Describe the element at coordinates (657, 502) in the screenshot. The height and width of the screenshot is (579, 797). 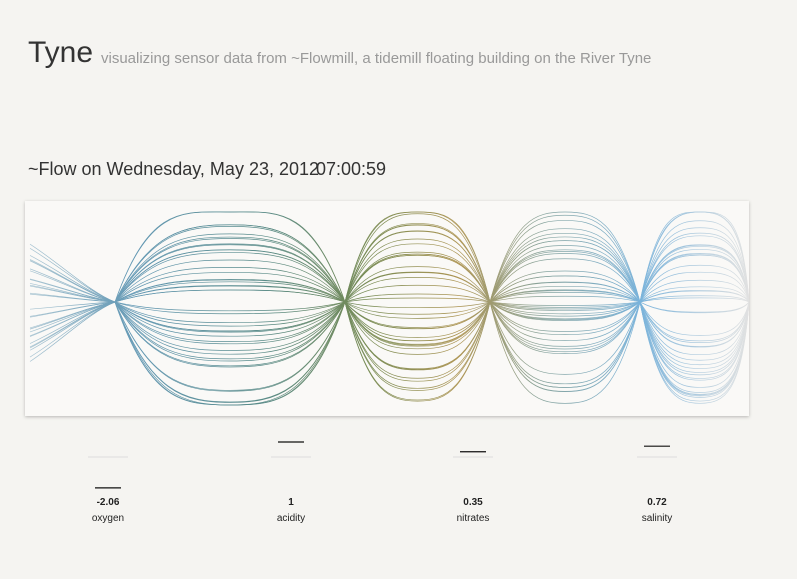
I see `sensor-value: 0.72` at that location.